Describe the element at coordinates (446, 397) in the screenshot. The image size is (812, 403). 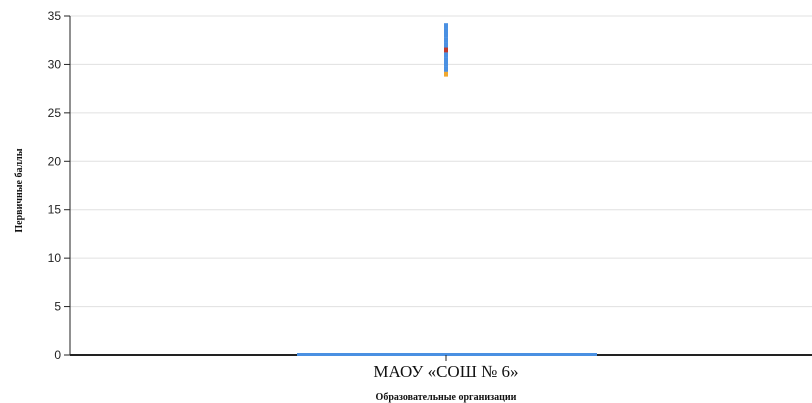
I see `x-axis-title: Образовательные организации` at that location.